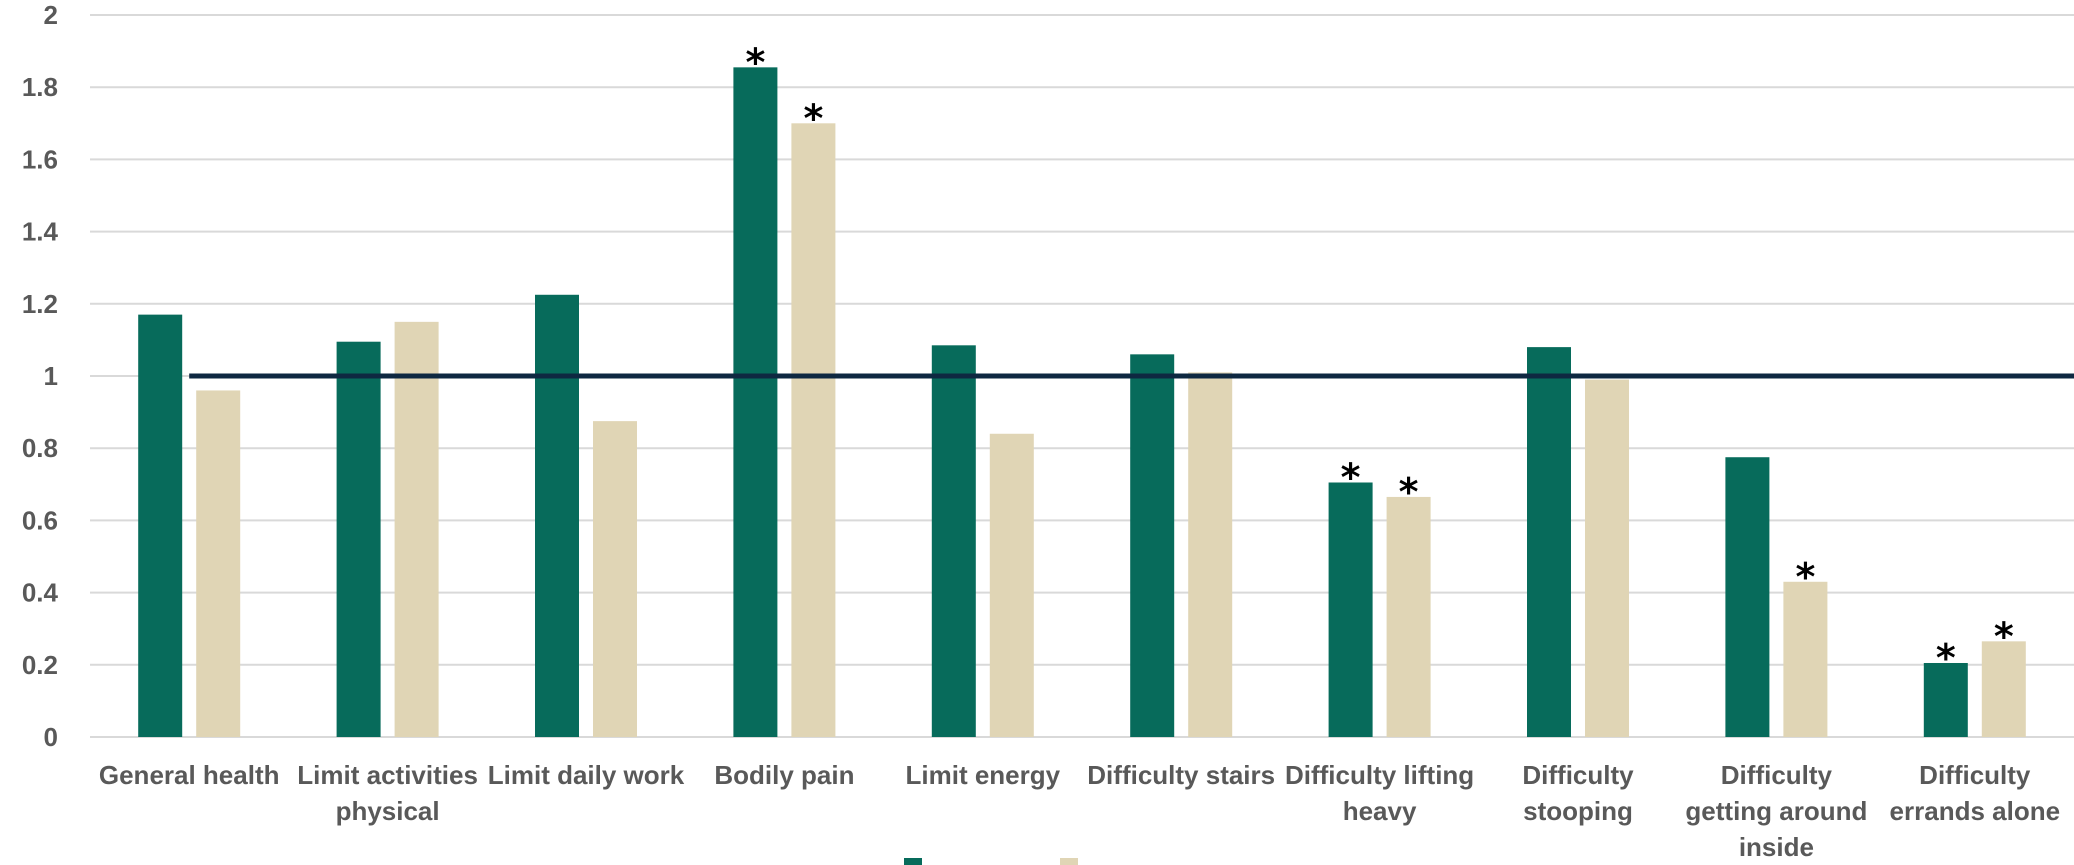 The image size is (2074, 865). I want to click on x-category-label-line: Limit daily work, so click(586, 775).